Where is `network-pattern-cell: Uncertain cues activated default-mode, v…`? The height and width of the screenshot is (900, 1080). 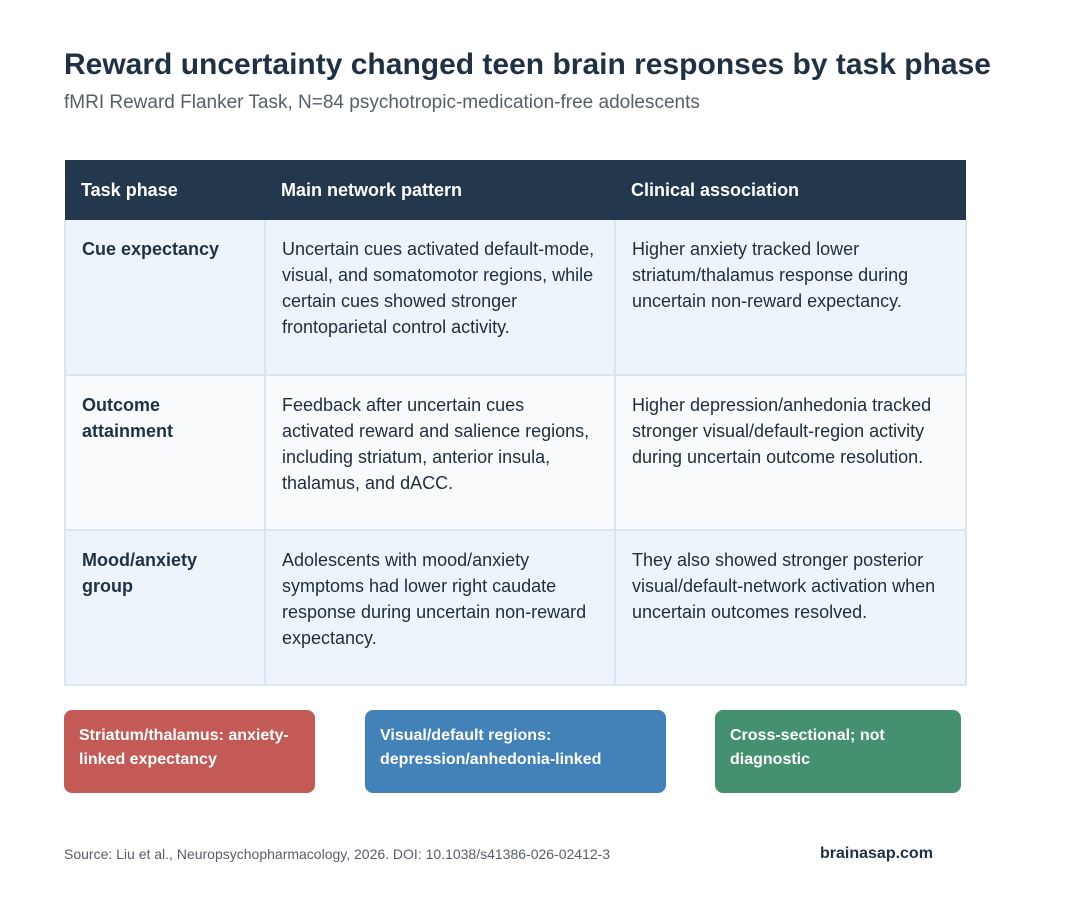
network-pattern-cell: Uncertain cues activated default-mode, v… is located at coordinates (440, 298).